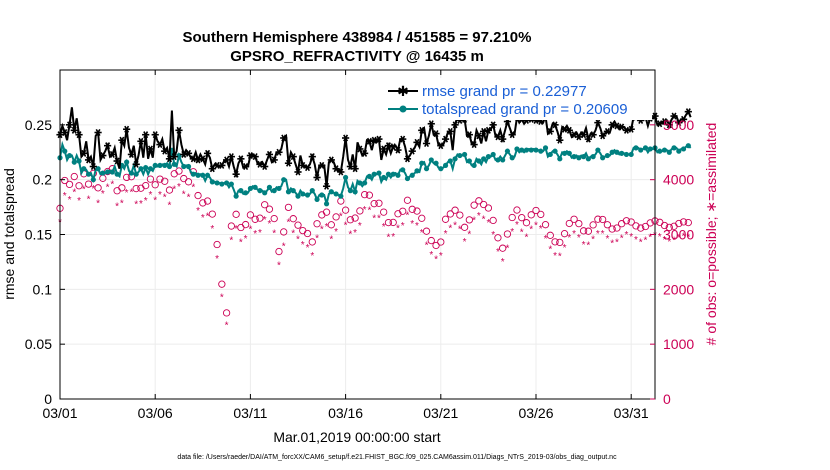 This screenshot has width=830, height=470. Describe the element at coordinates (525, 109) in the screenshot. I see `legend-spread-label: totalspread grand pr = 0.20609` at that location.